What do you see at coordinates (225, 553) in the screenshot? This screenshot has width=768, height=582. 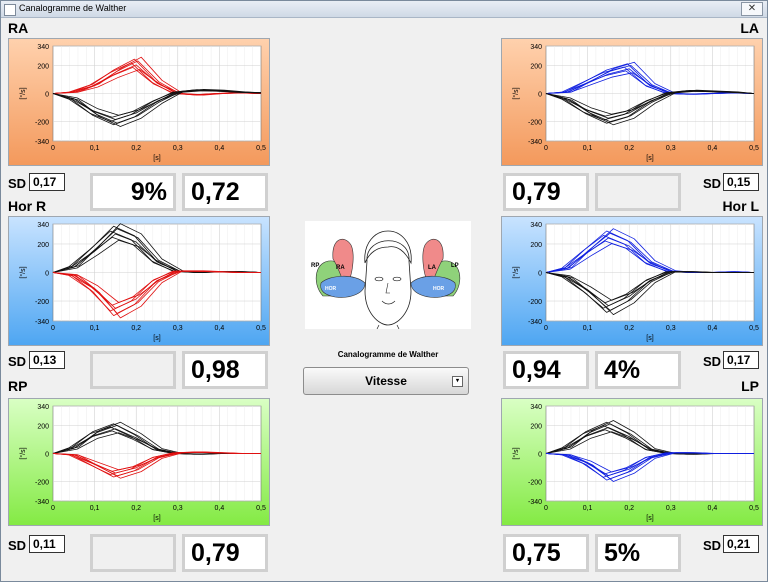 I see `gain-rp: 0,79` at bounding box center [225, 553].